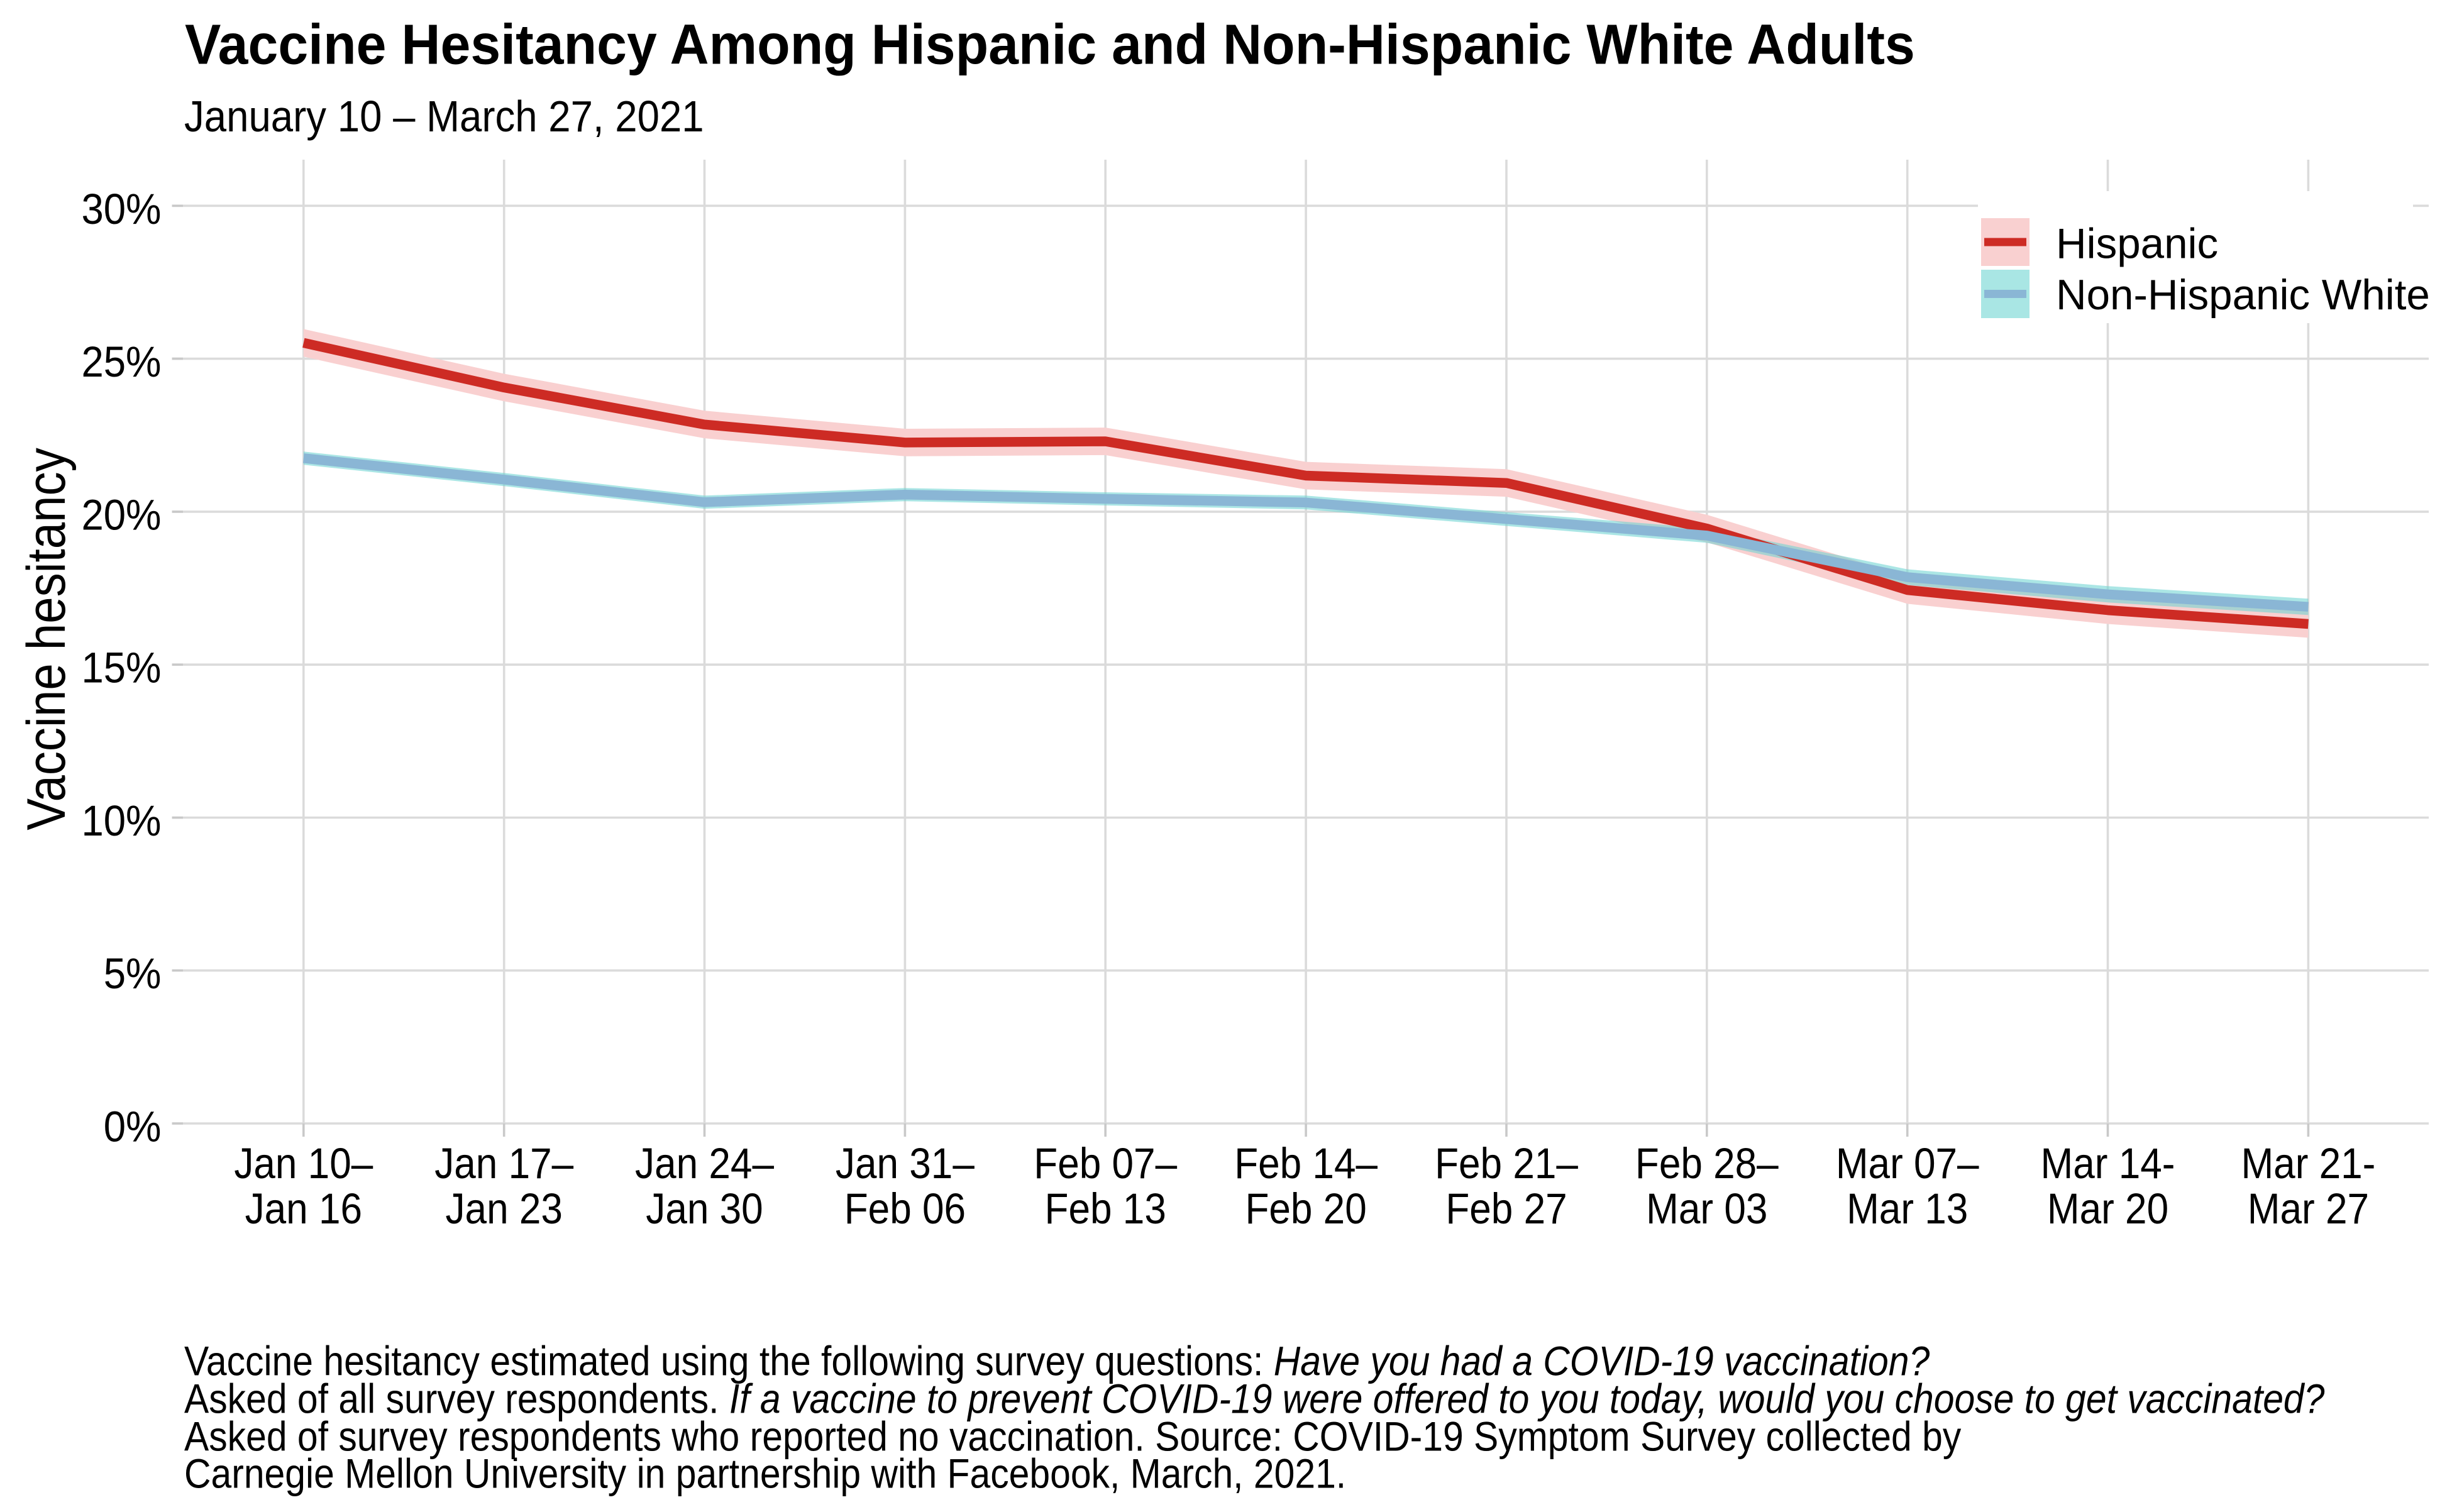  Describe the element at coordinates (2107, 1208) in the screenshot. I see `svg-text: Mar 20` at that location.